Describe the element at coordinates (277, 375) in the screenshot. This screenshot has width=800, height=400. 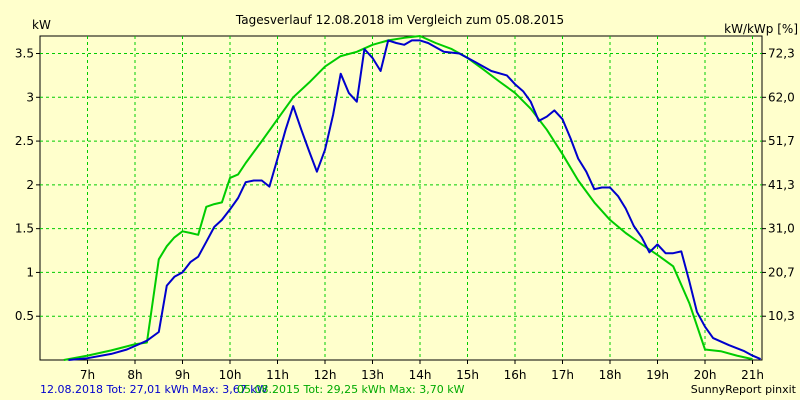
I see `x-tick-label: 11h` at that location.